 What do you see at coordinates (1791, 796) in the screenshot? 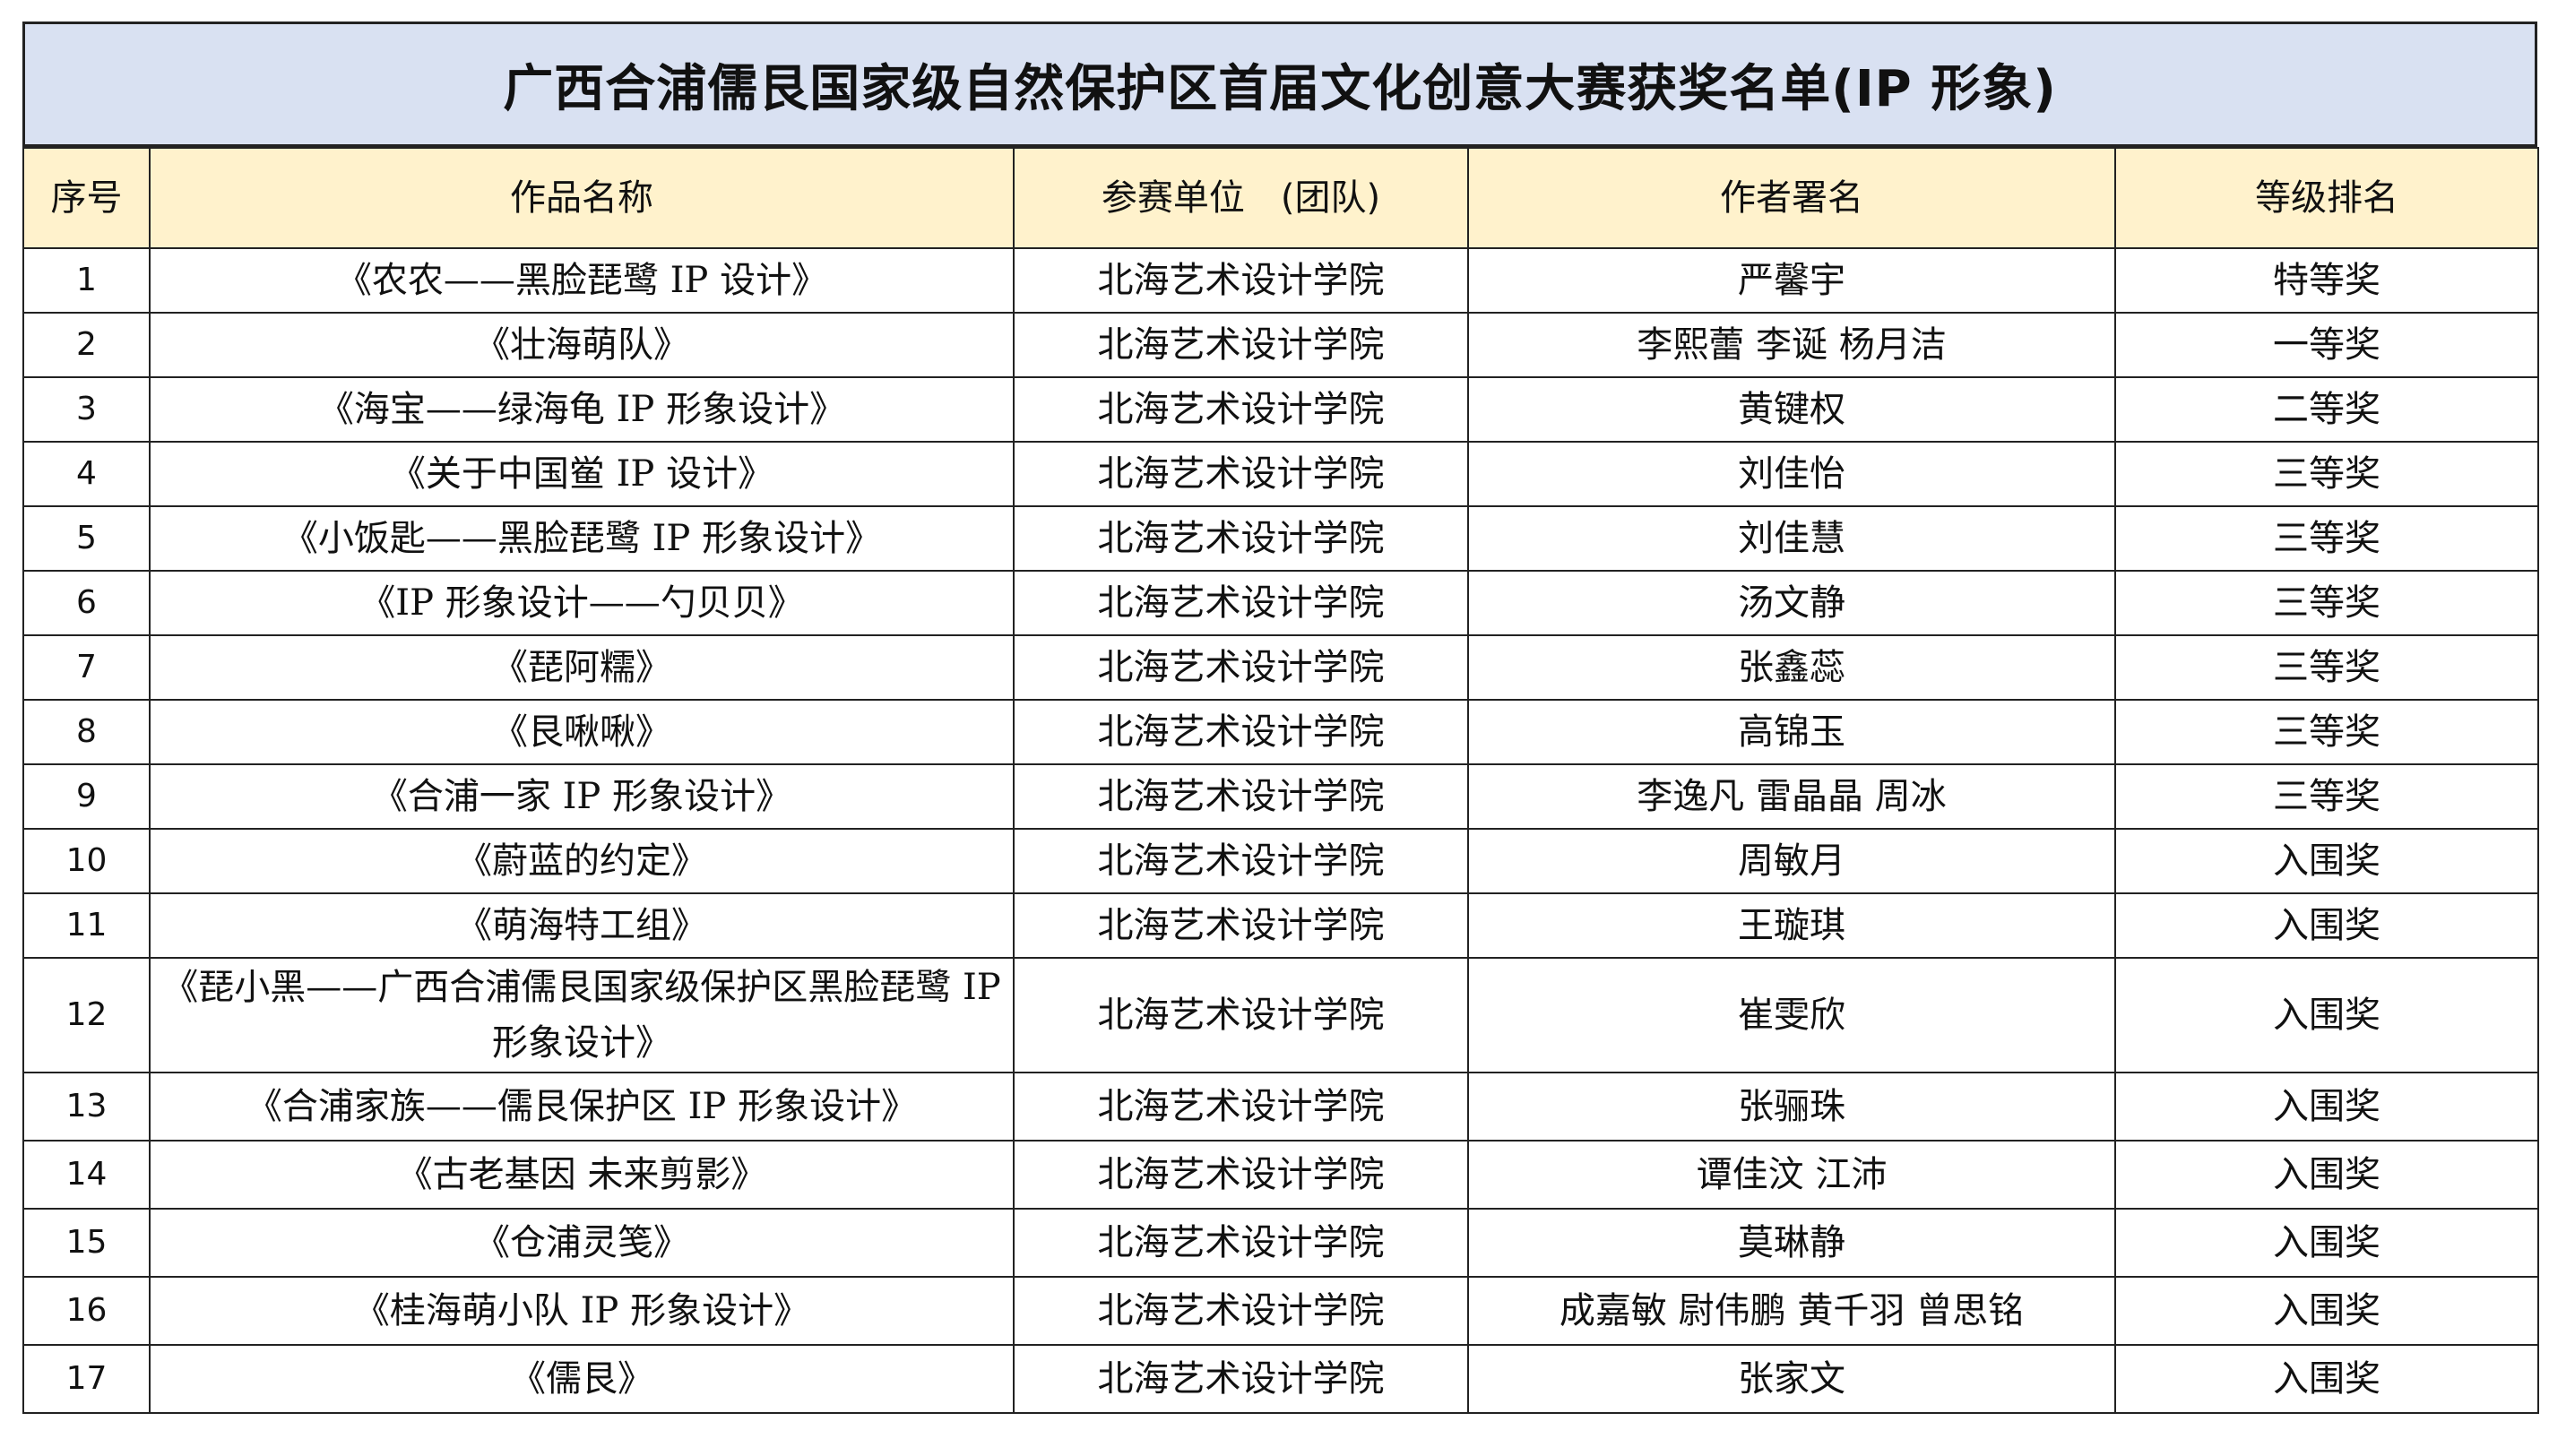
I see `author-names: 李逸凡 雷晶晶 周冰` at bounding box center [1791, 796].